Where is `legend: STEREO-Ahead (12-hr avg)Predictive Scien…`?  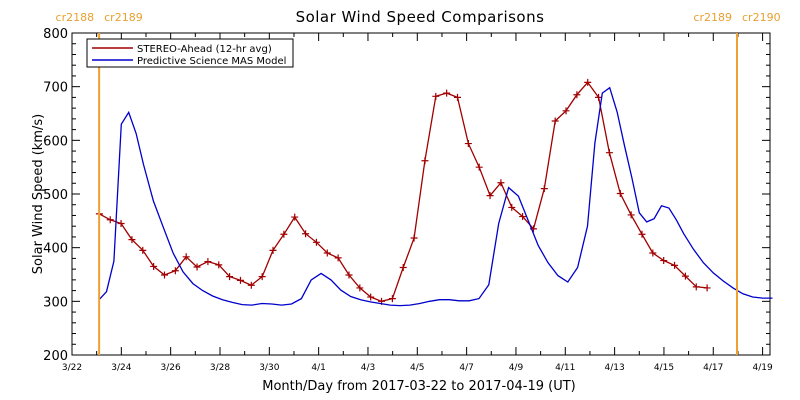 legend: STEREO-Ahead (12-hr avg)Predictive Scien… is located at coordinates (190, 53).